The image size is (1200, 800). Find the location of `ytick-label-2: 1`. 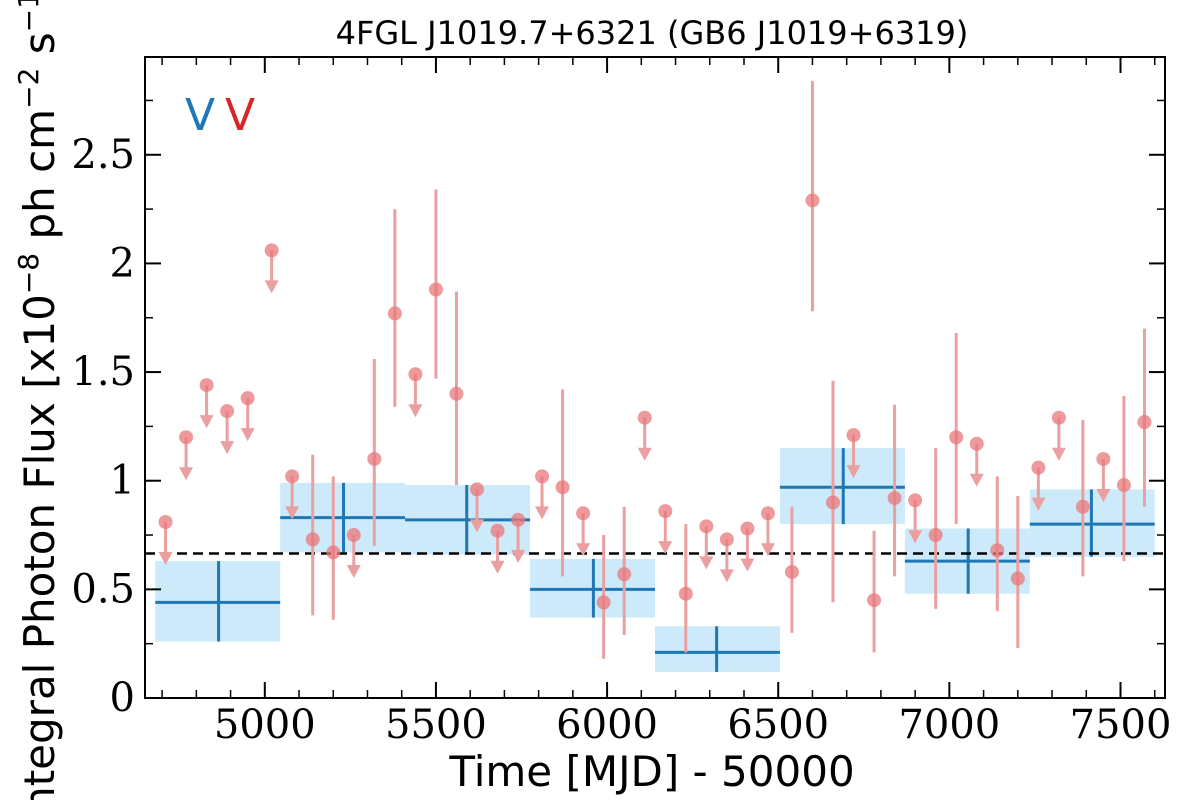

ytick-label-2: 1 is located at coordinates (122, 481).